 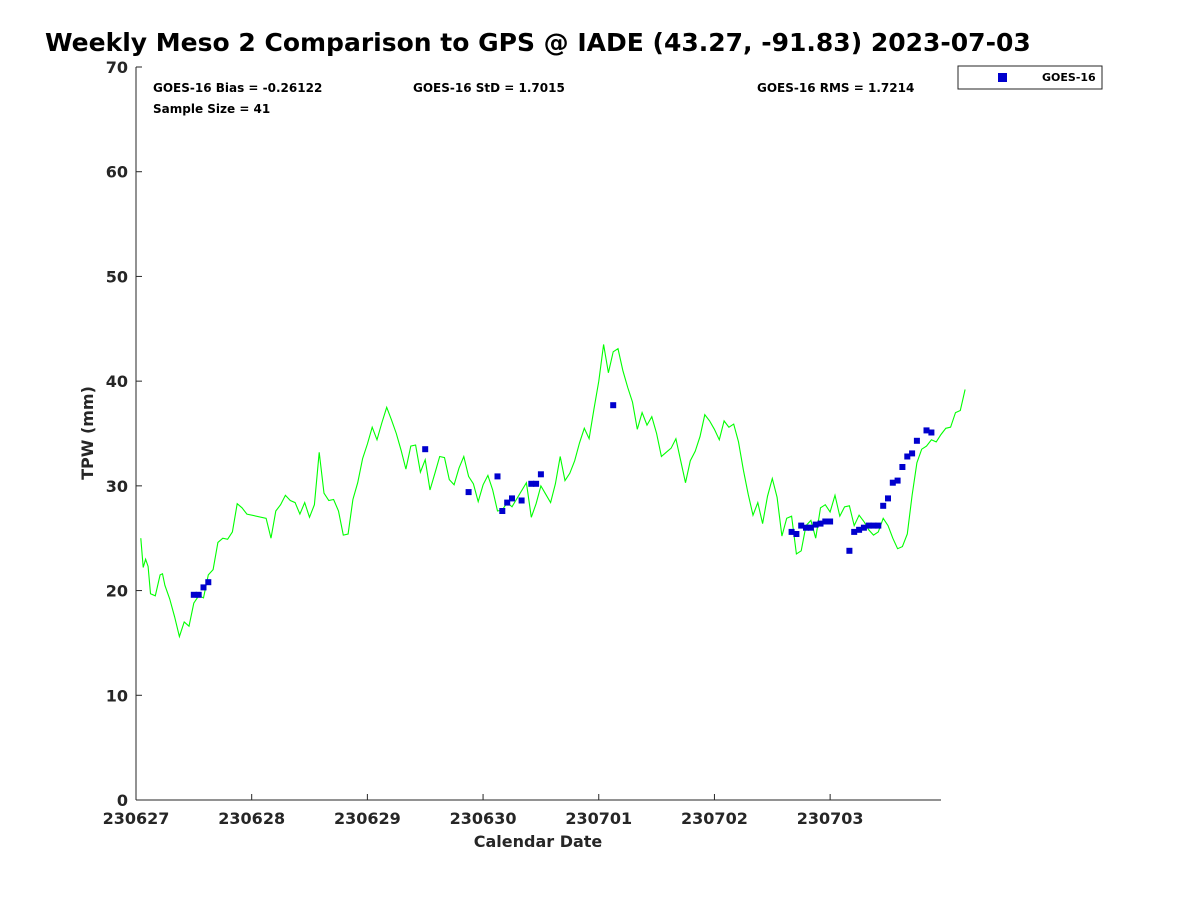 What do you see at coordinates (489, 88) in the screenshot?
I see `std-stat: GOES-16 StD = 1.7015` at bounding box center [489, 88].